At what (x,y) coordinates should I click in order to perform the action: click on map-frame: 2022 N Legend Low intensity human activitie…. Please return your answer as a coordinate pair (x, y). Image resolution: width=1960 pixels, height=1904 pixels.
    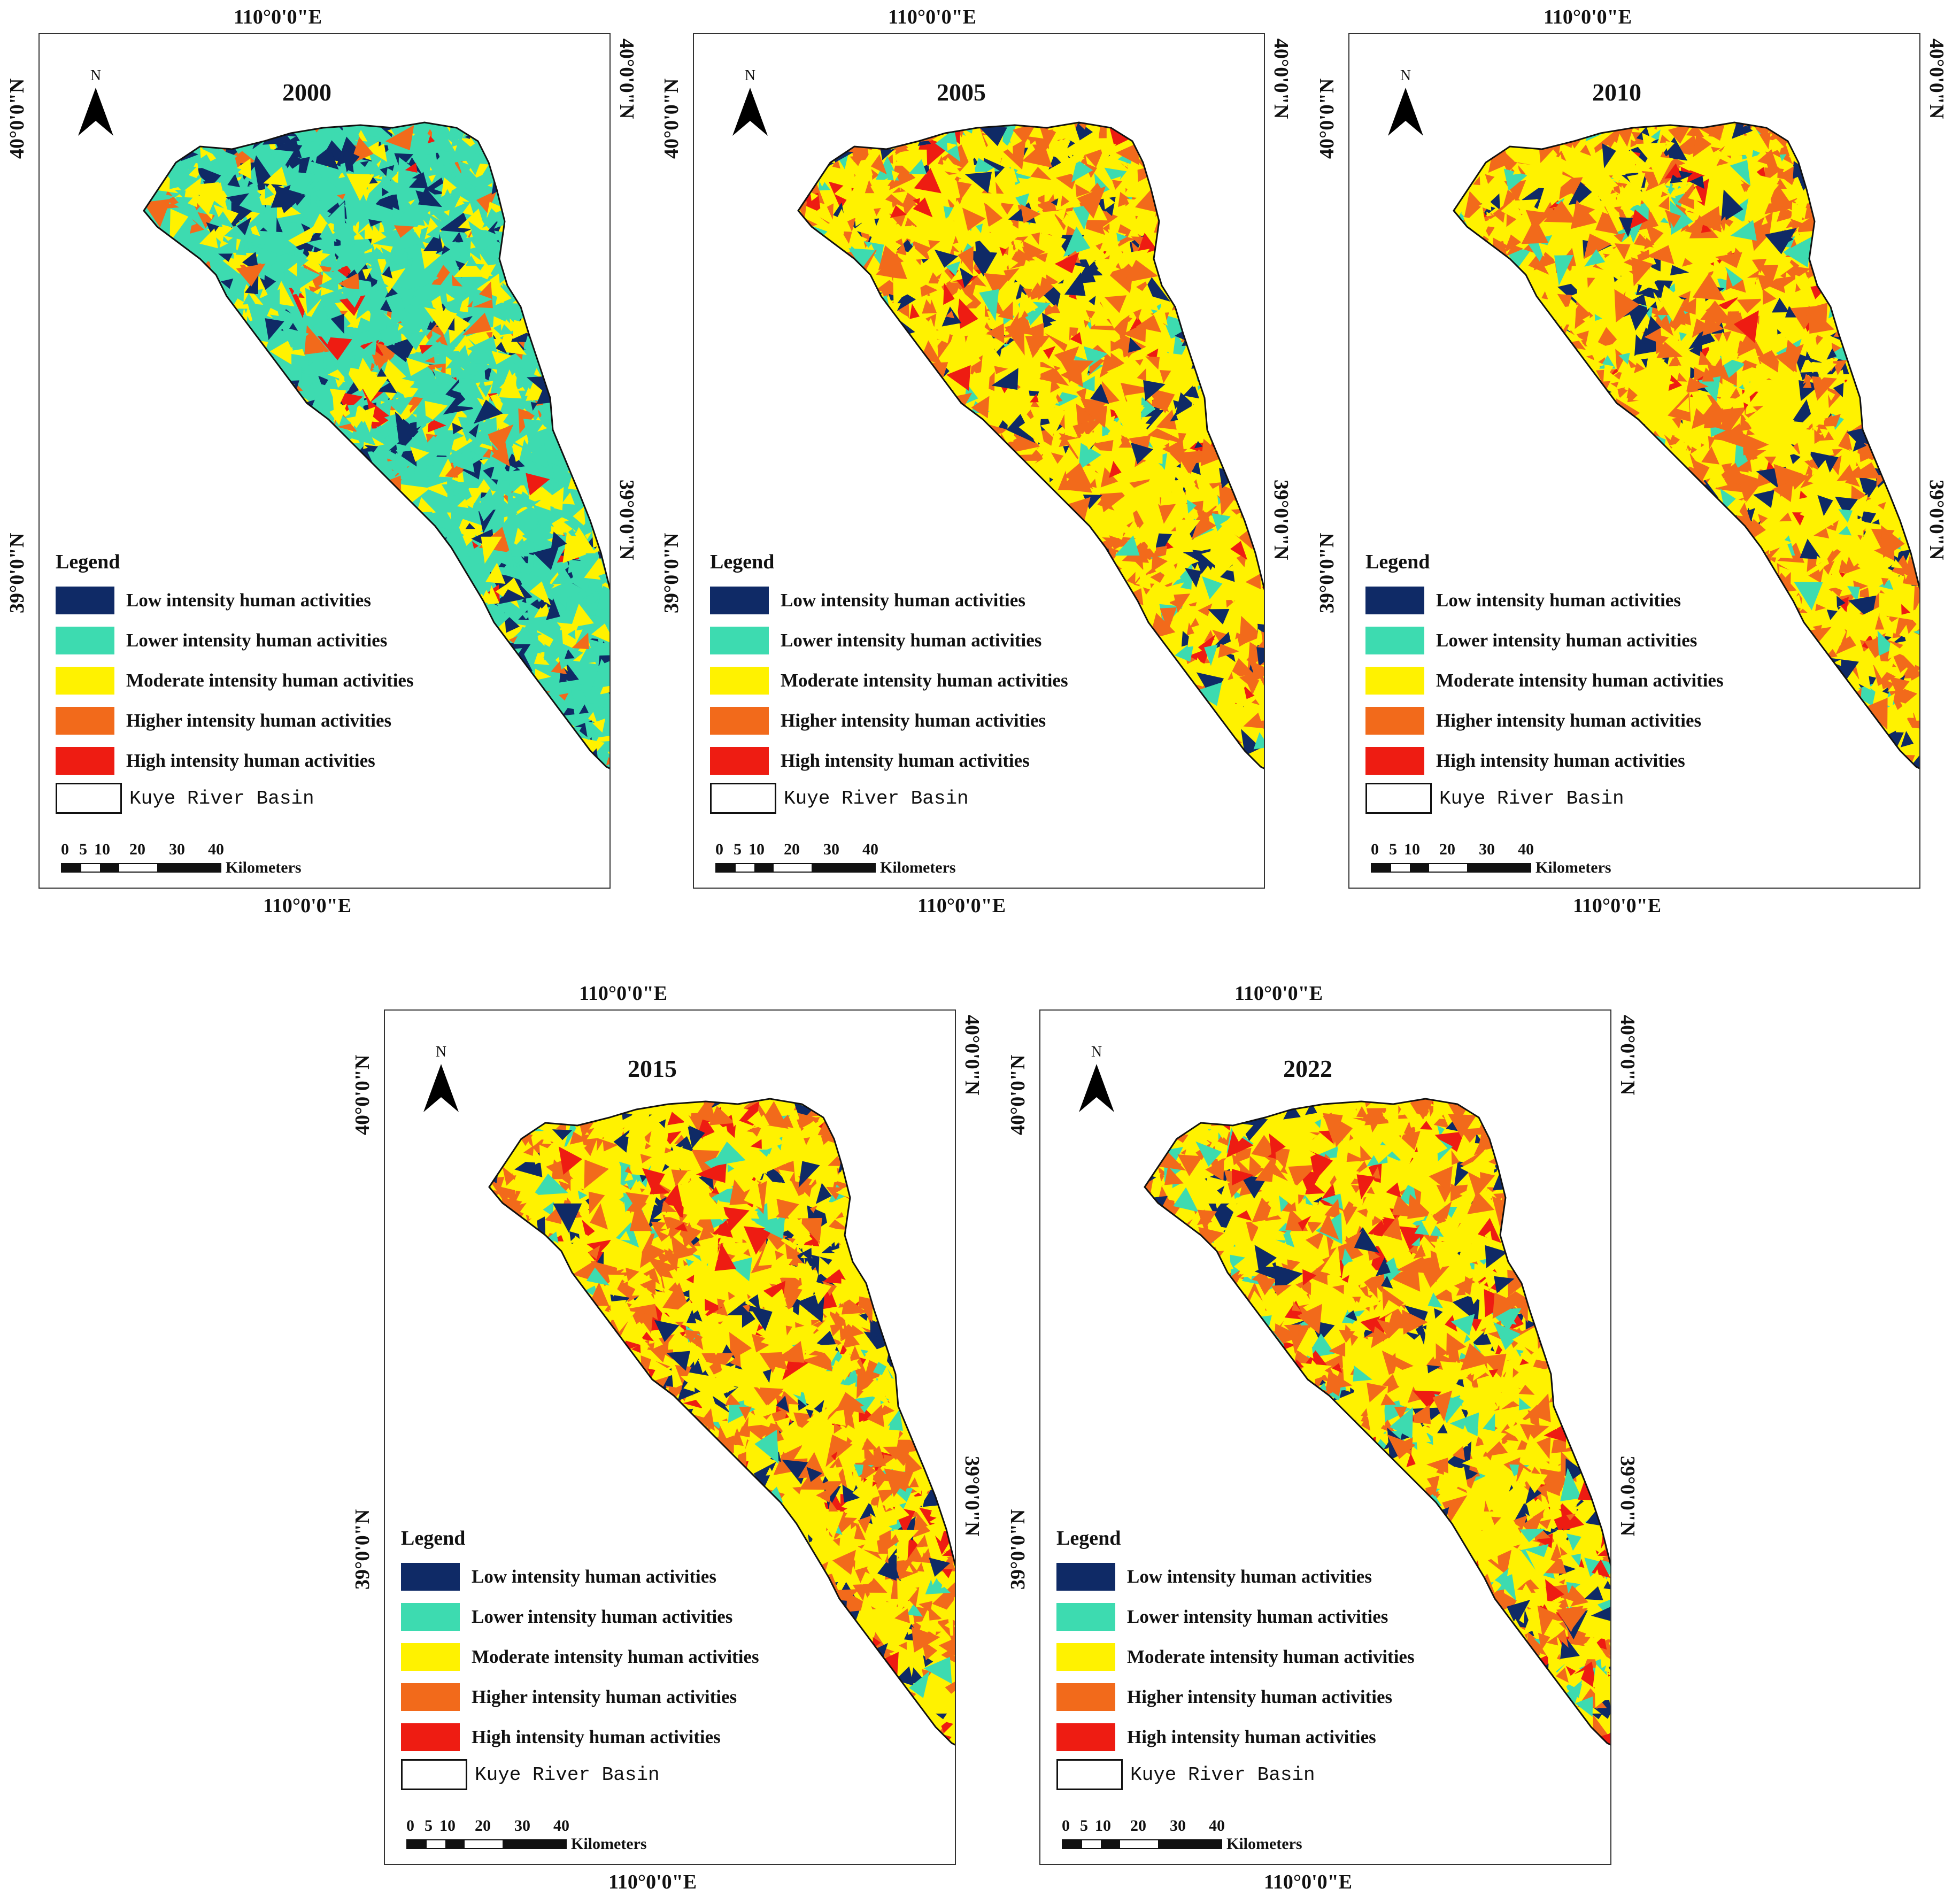
    Looking at the image, I should click on (1325, 1437).